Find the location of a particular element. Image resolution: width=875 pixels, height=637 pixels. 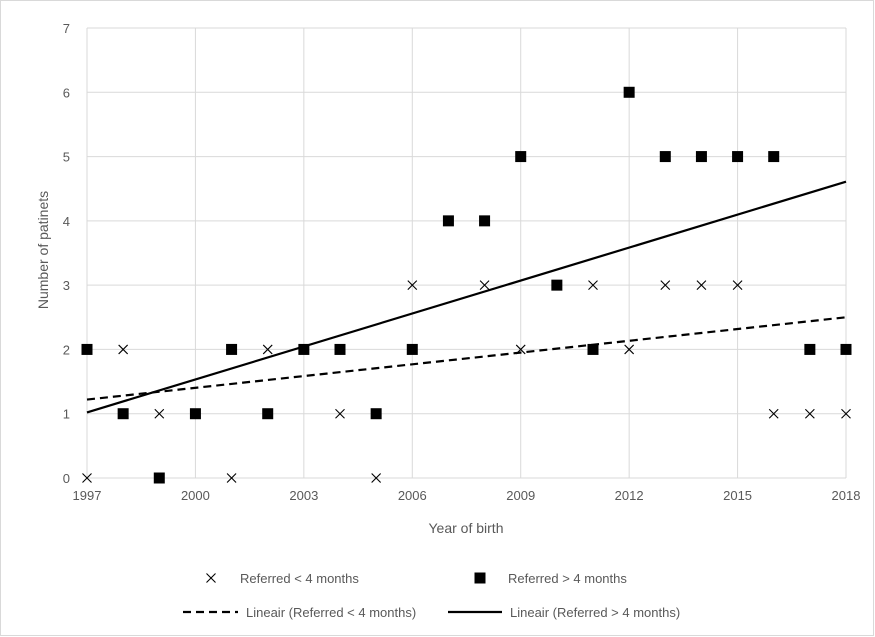

legend-label: Lineair (Referred > 4 months) is located at coordinates (595, 612).